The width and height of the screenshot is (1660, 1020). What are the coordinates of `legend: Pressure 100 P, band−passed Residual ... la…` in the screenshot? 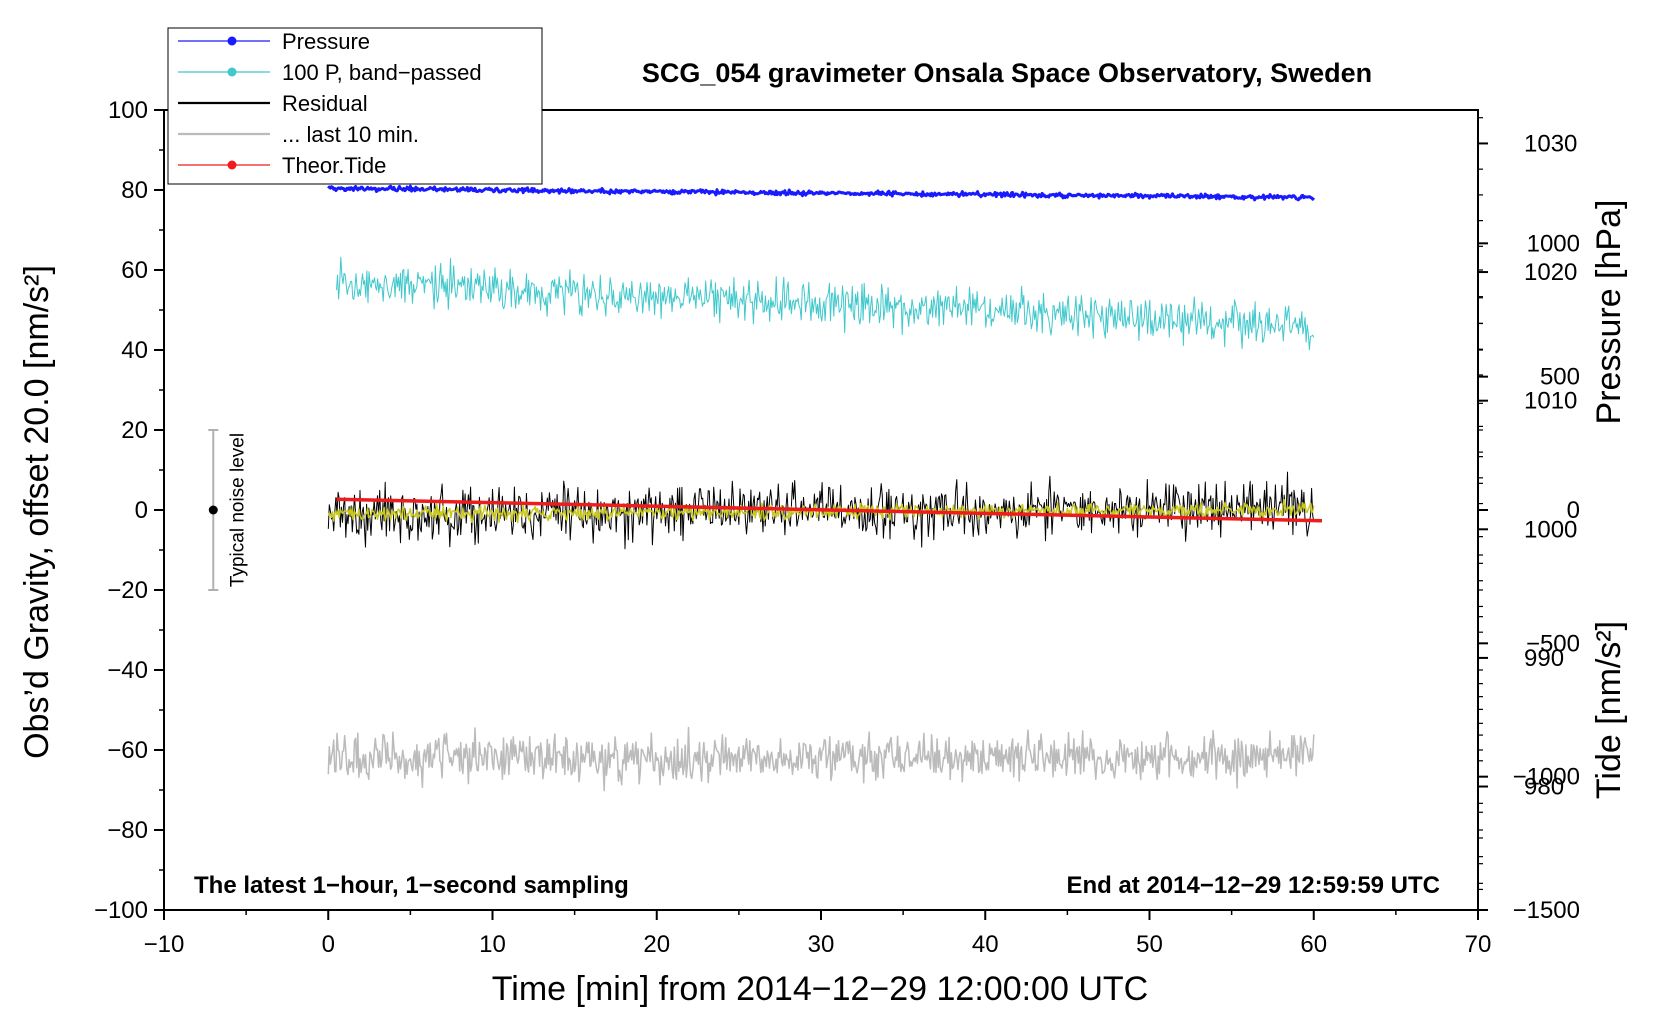 It's located at (355, 106).